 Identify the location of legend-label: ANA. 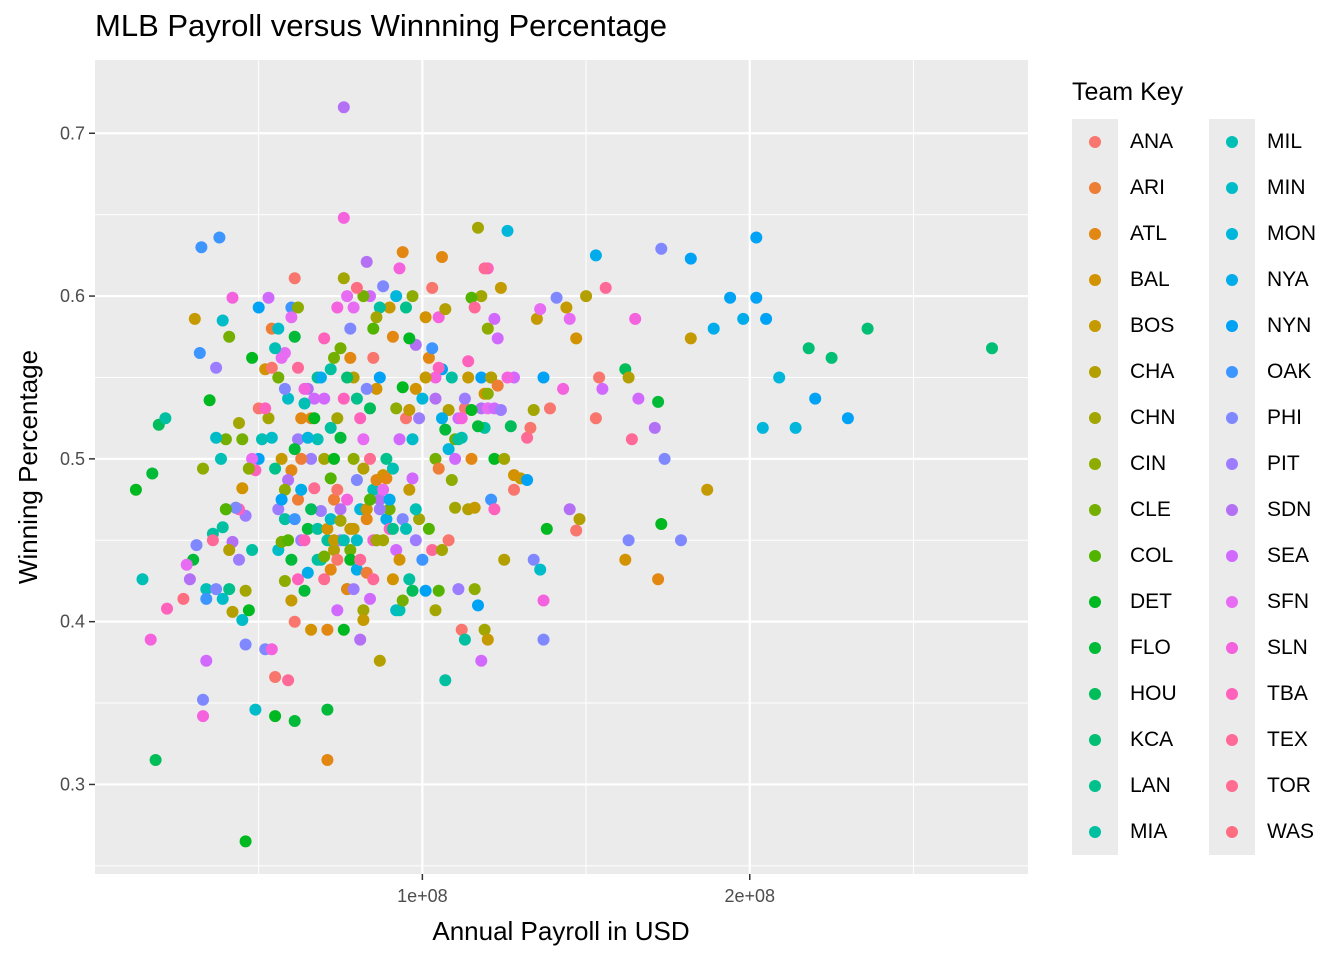
(1154, 142).